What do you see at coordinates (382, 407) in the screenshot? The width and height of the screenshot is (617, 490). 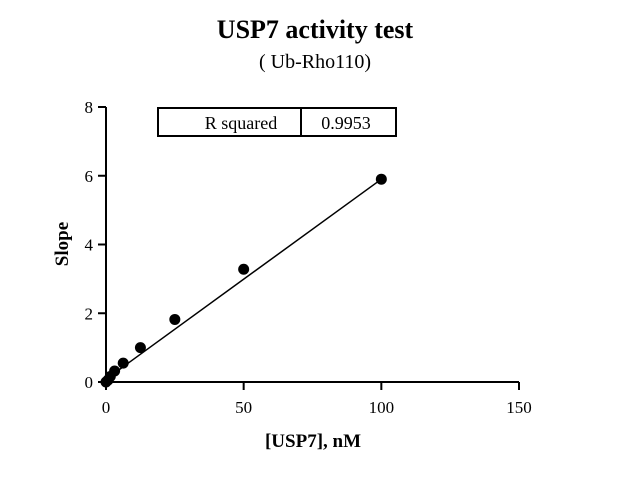 I see `x-tick-label: 100` at bounding box center [382, 407].